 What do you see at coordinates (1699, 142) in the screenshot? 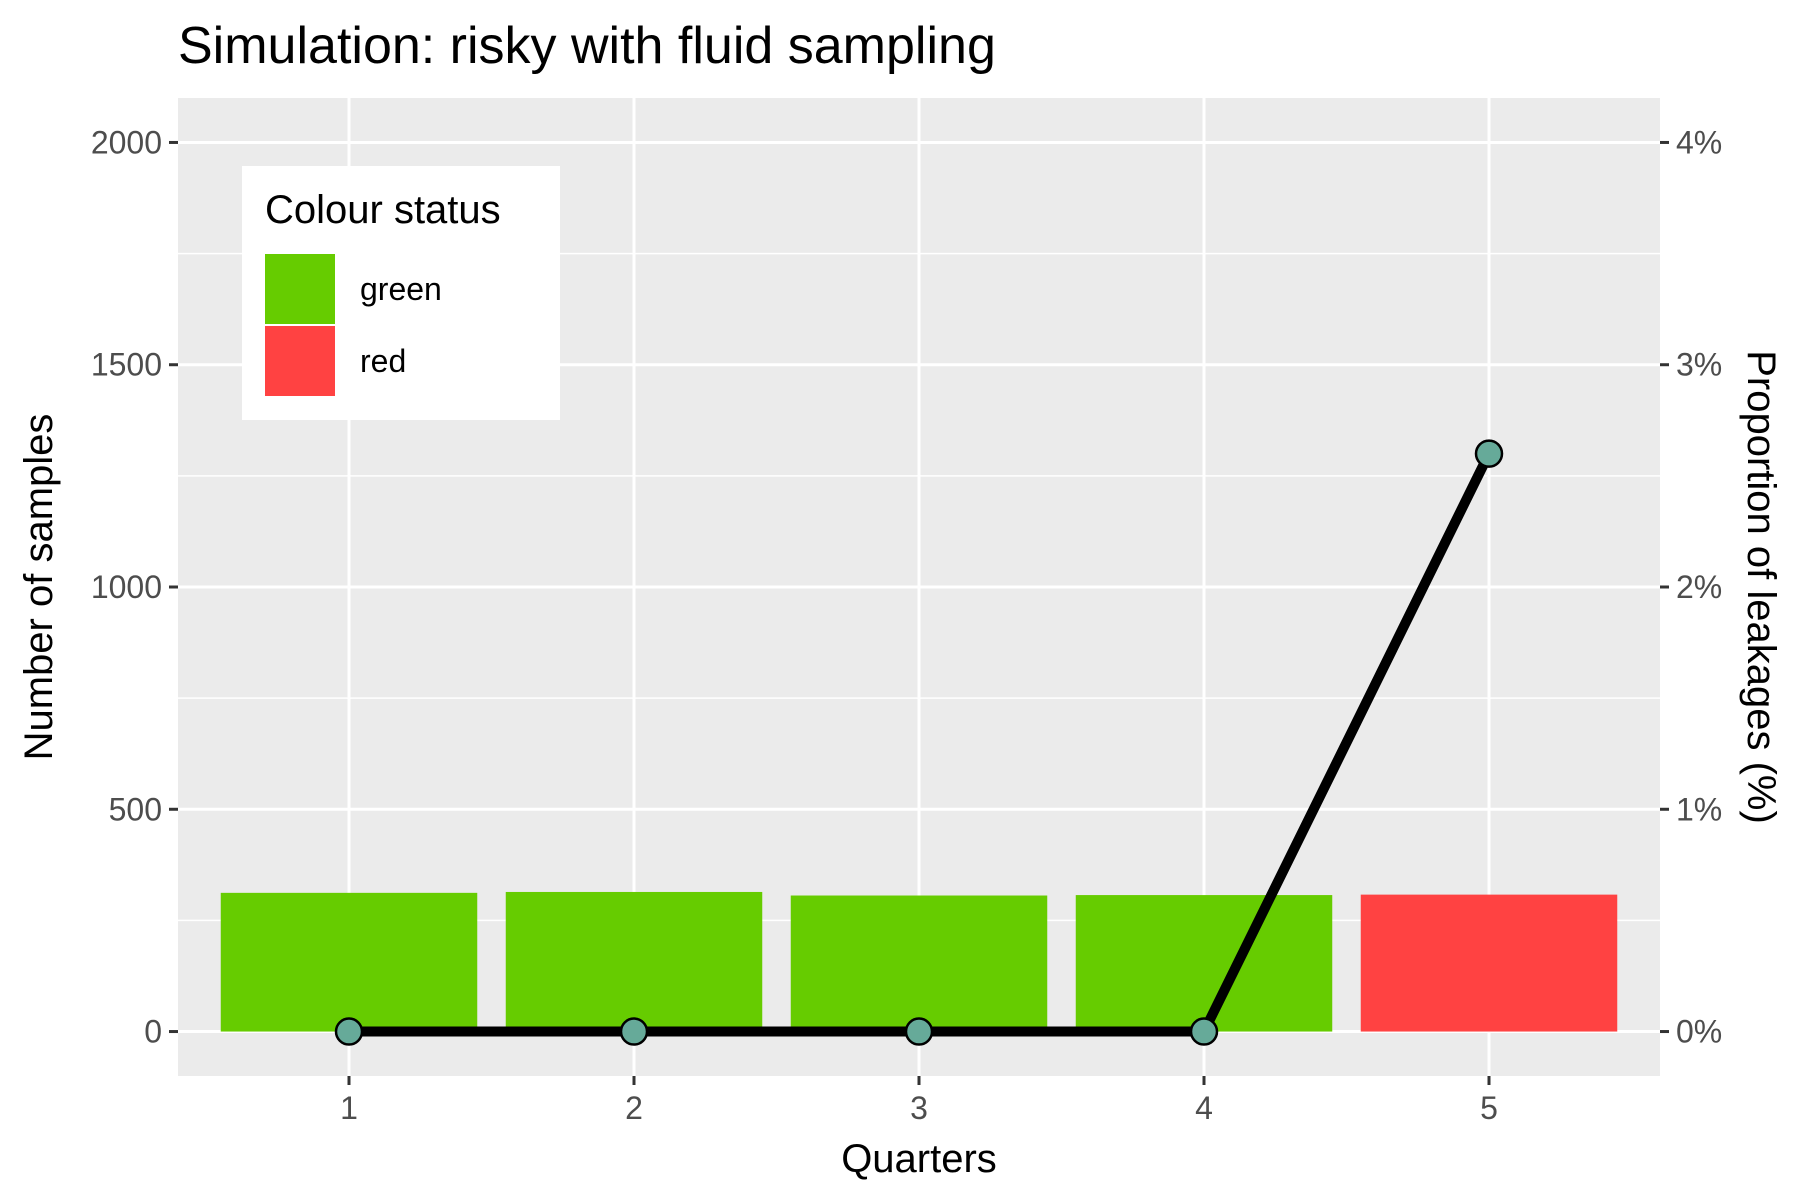
I see `y2-tick-label: 4%` at bounding box center [1699, 142].